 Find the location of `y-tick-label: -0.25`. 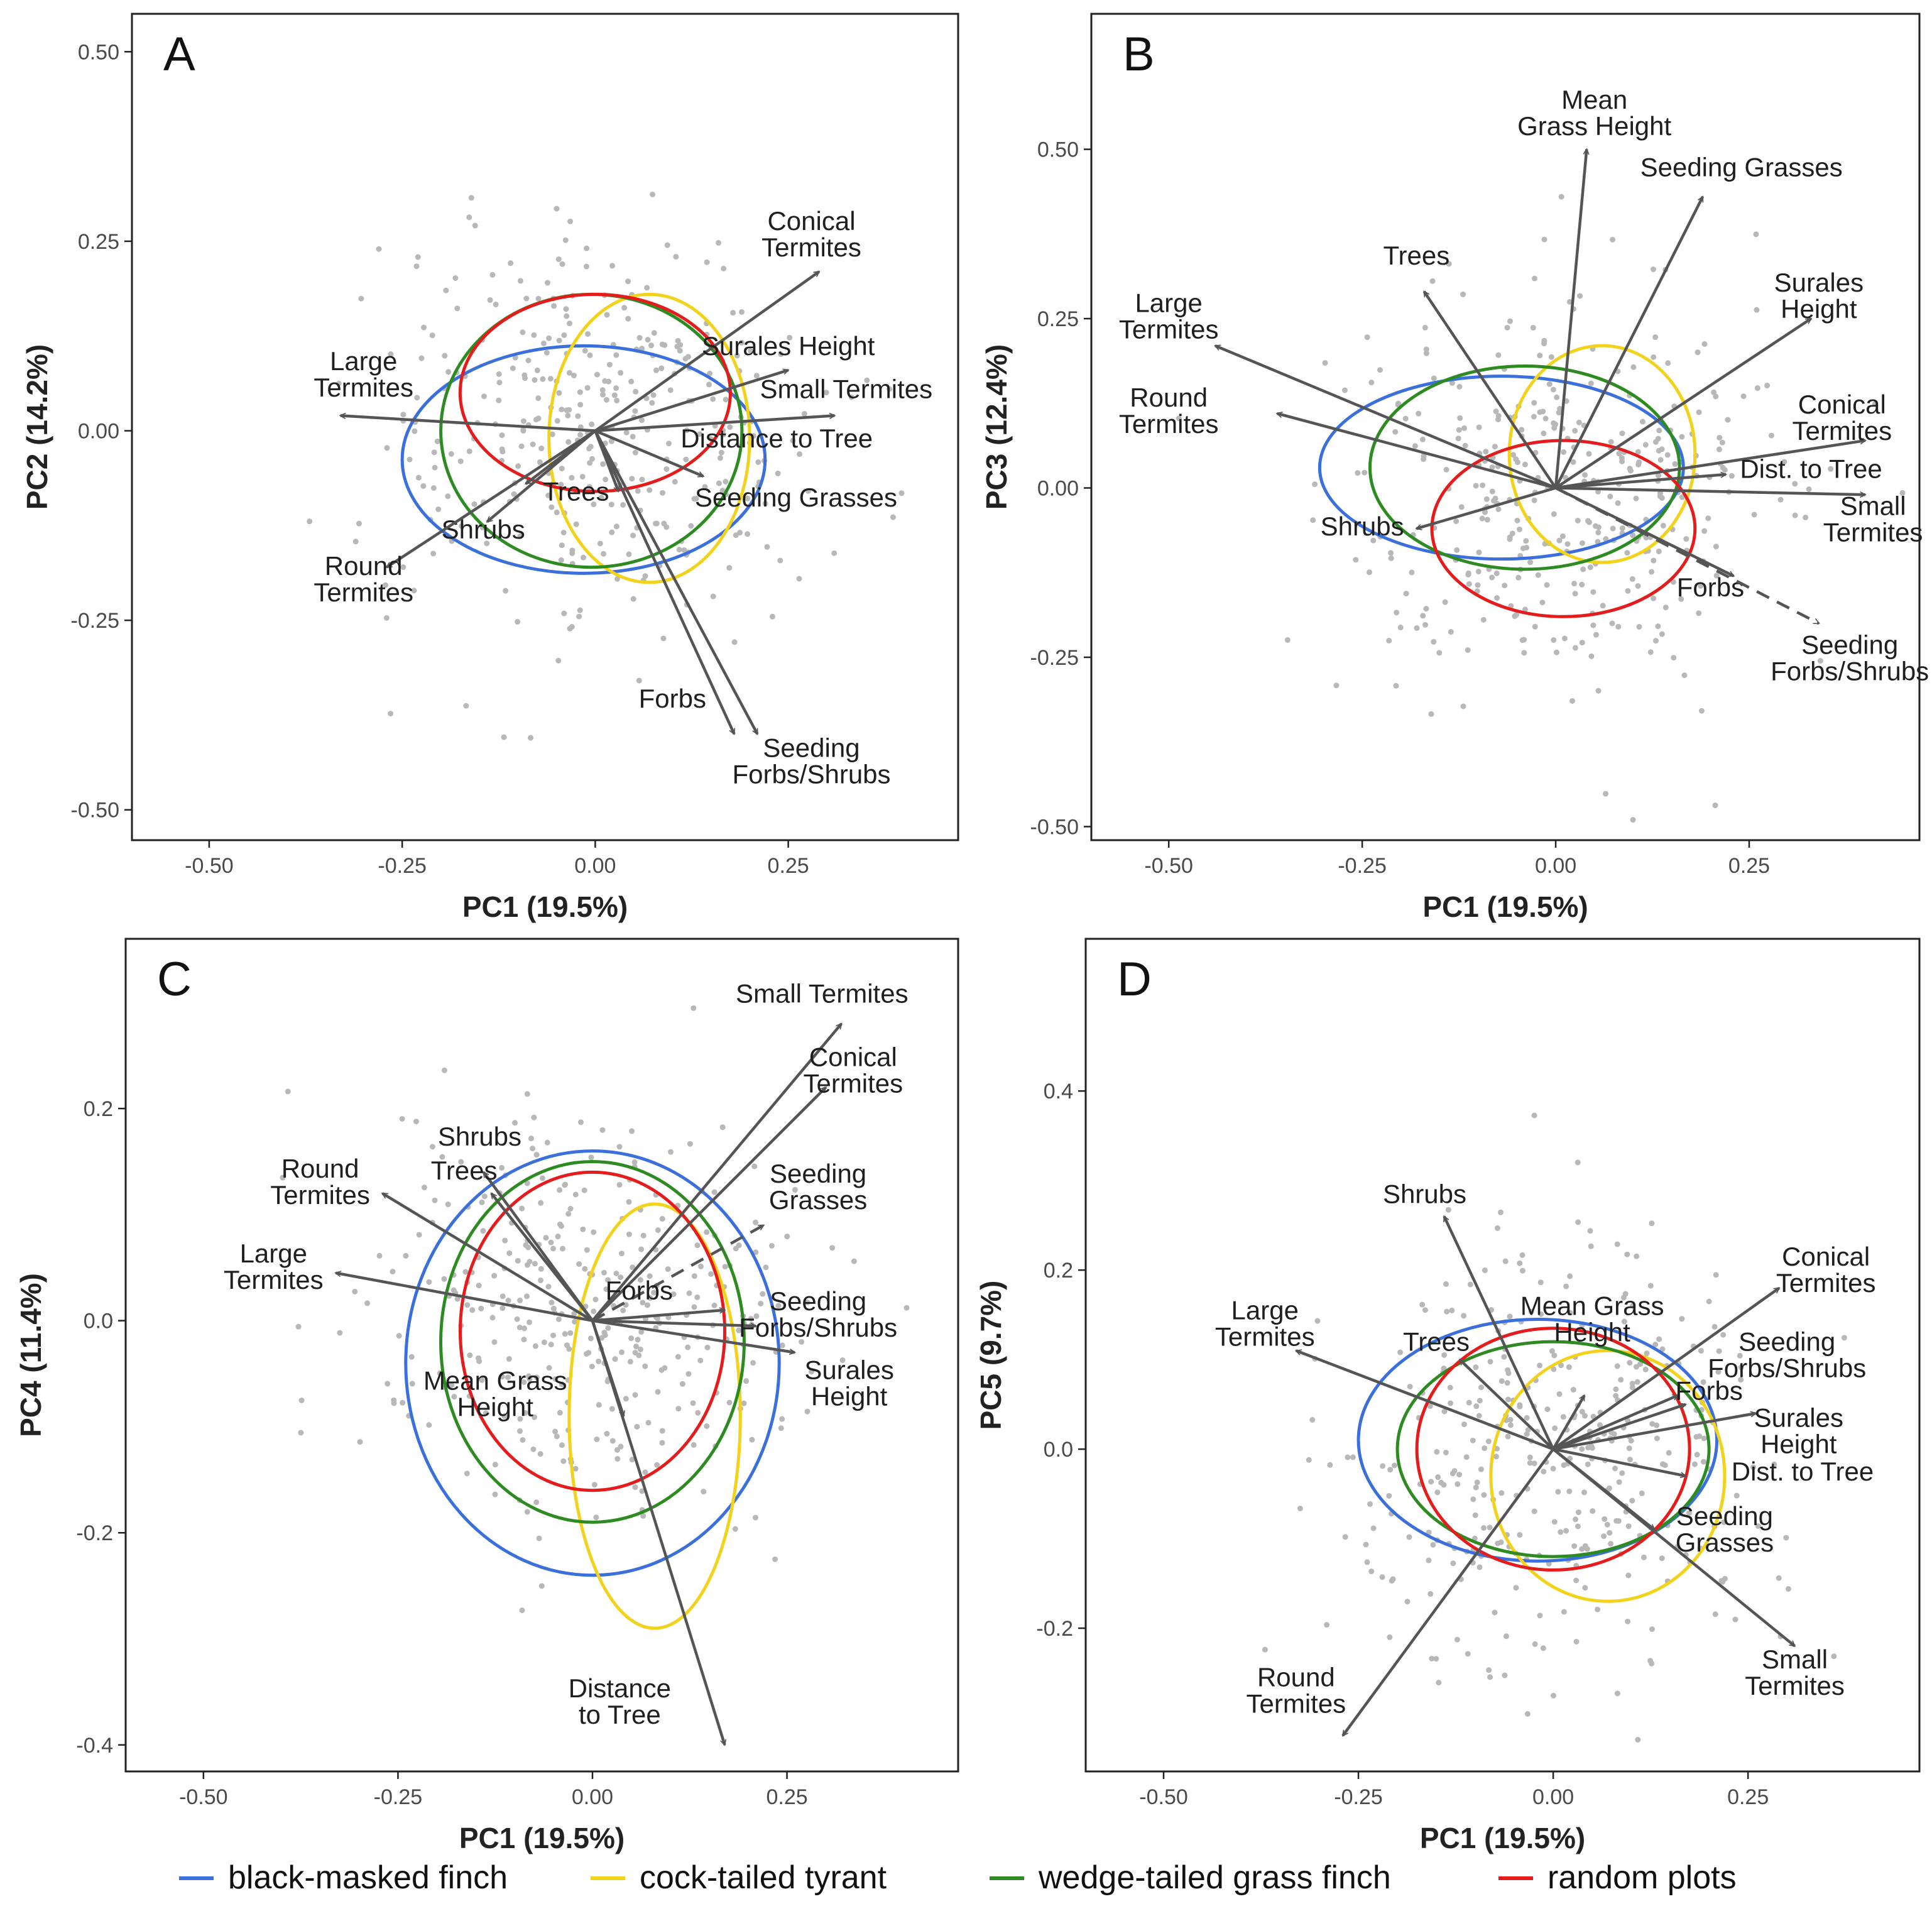

y-tick-label: -0.25 is located at coordinates (1054, 658).